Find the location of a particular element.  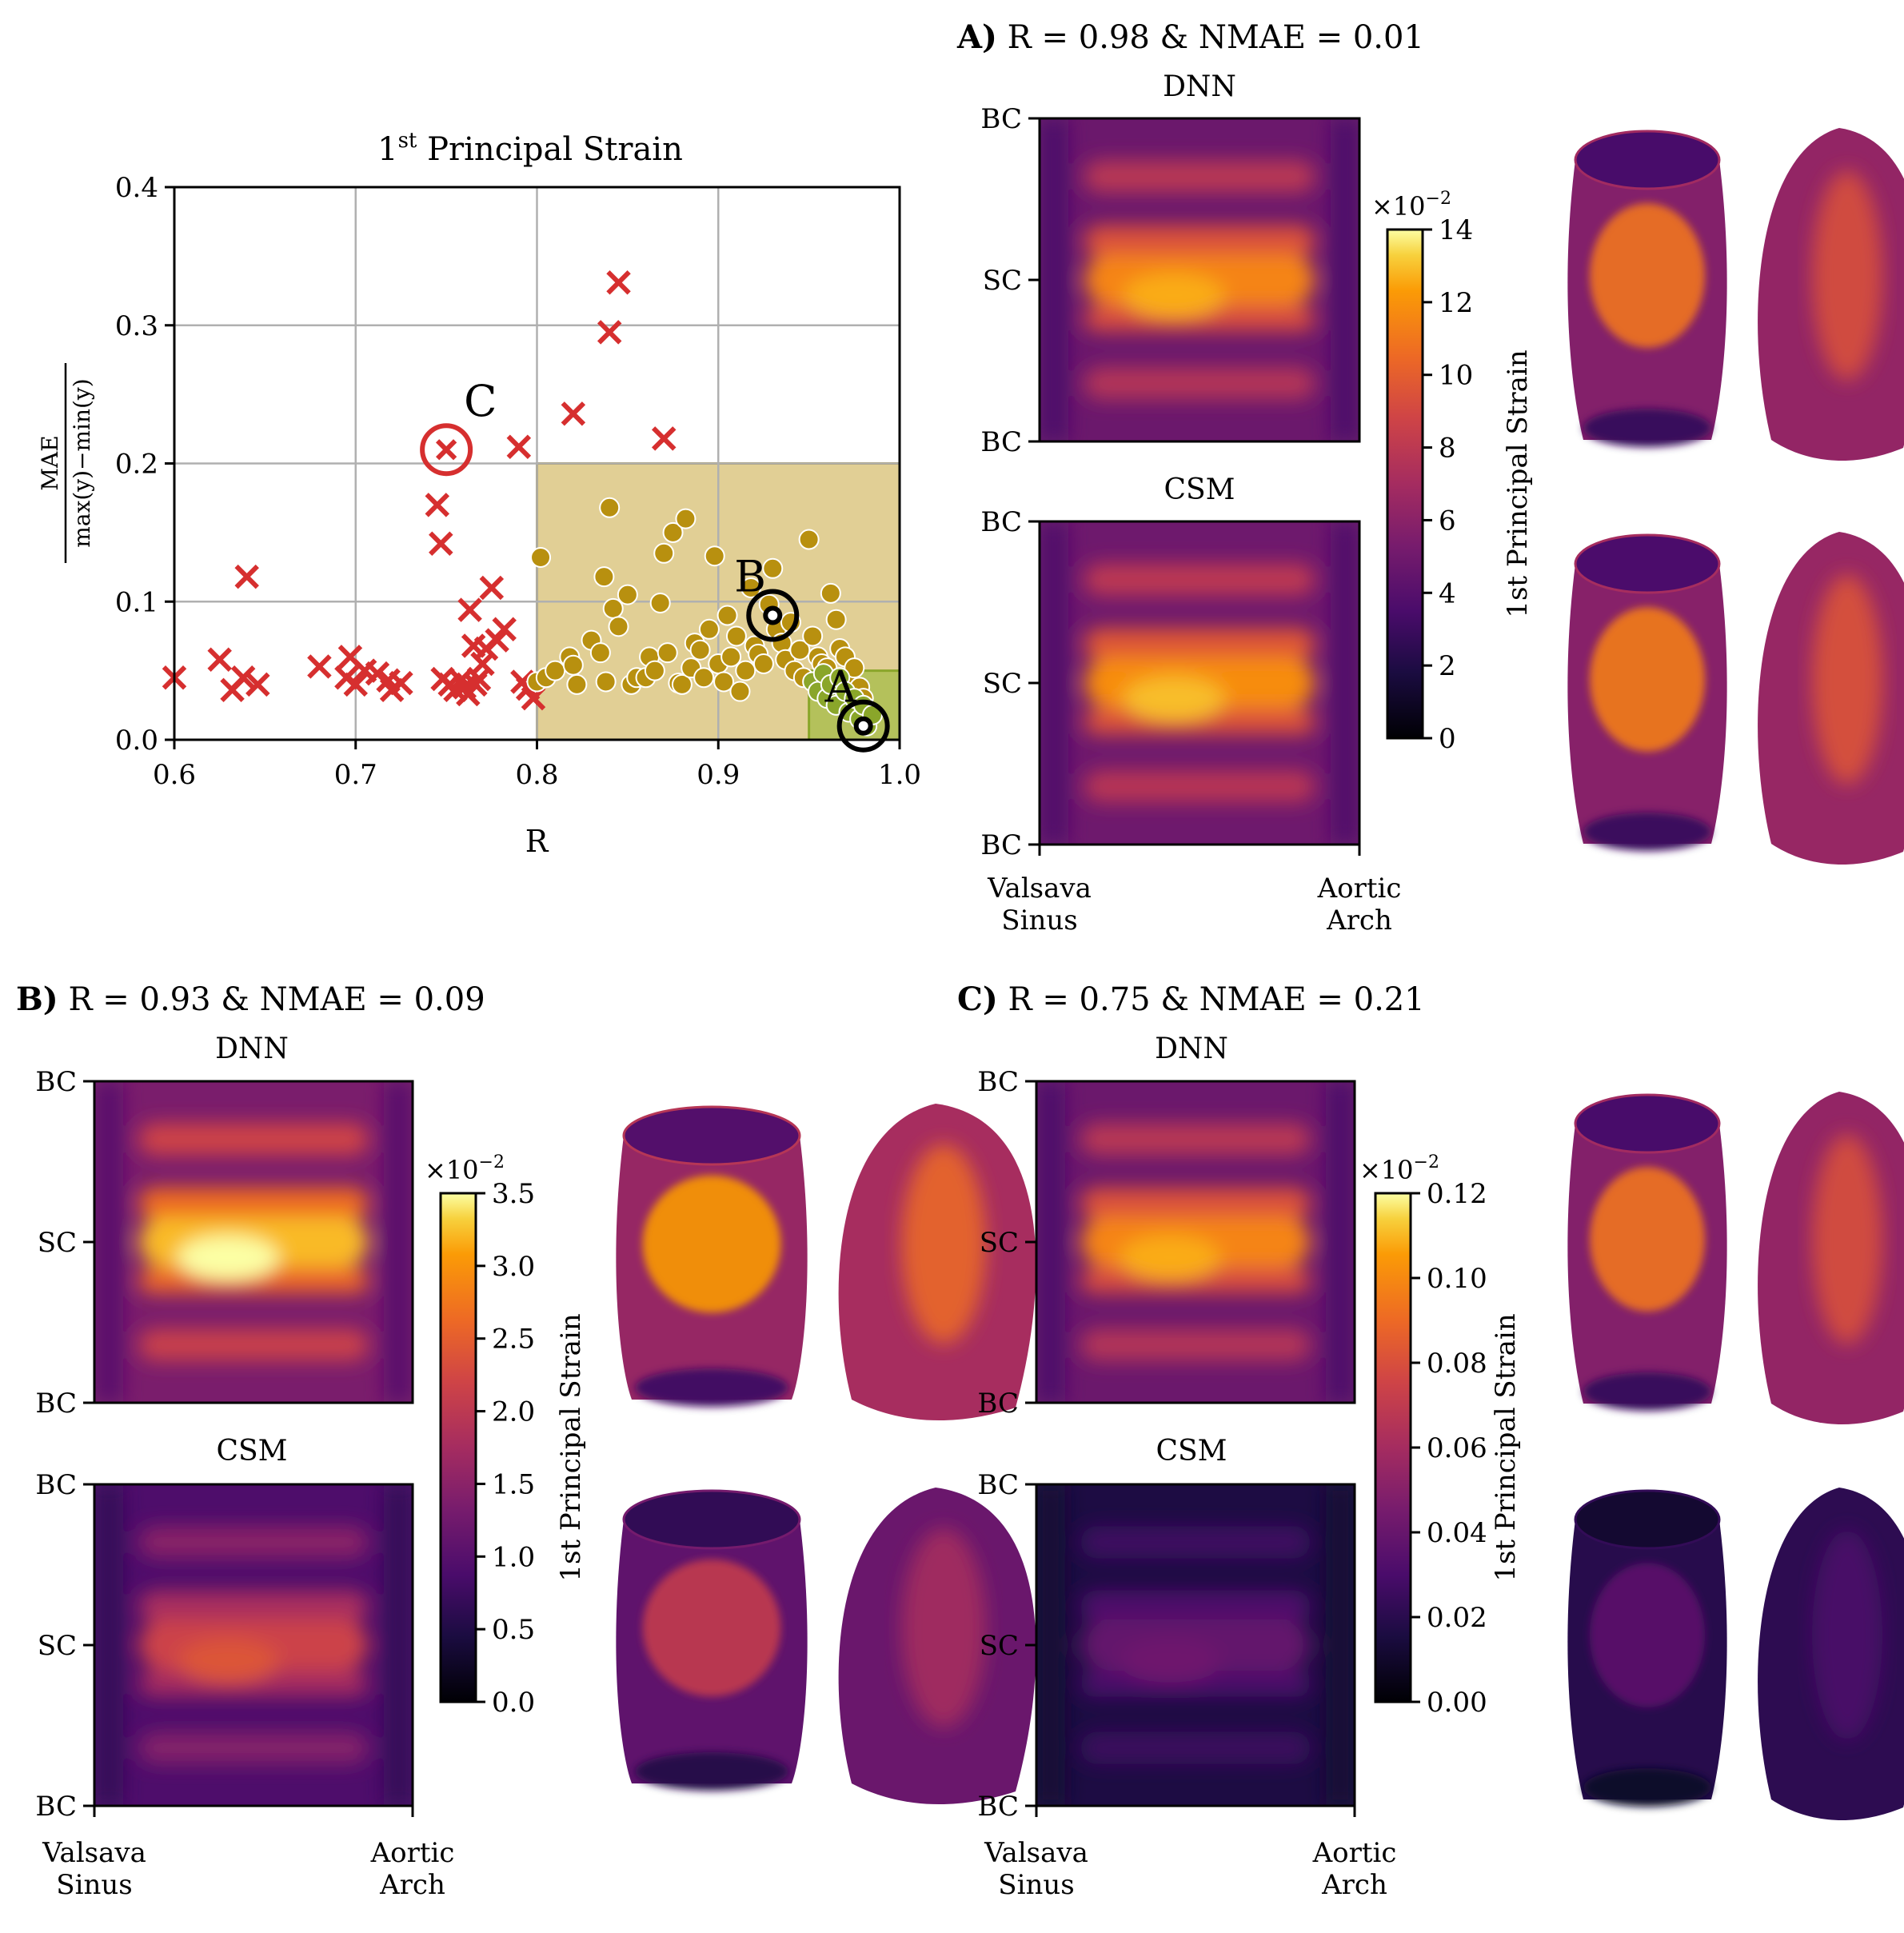

panel-b-xtick-arch: Arch is located at coordinates (412, 1885).